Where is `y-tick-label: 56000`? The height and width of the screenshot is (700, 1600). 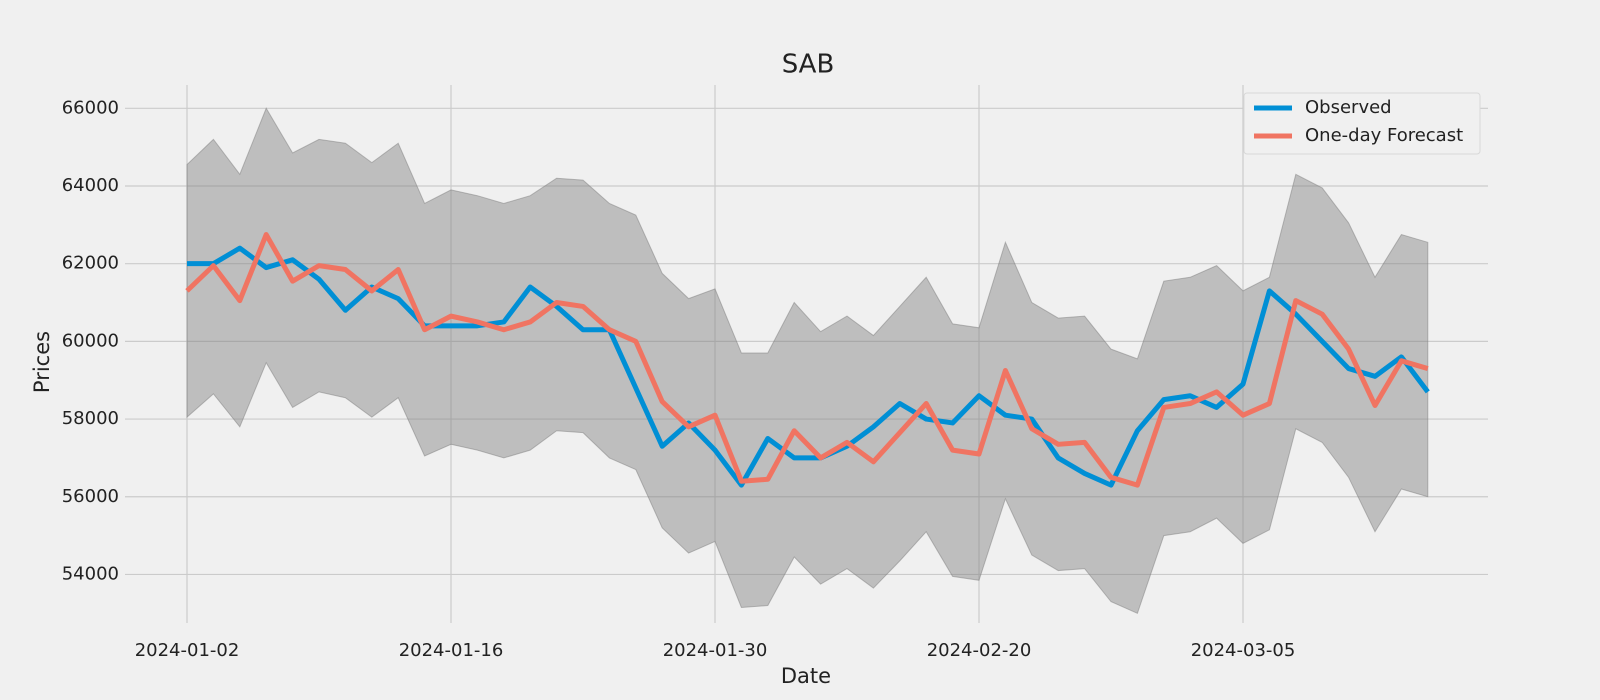
y-tick-label: 56000 is located at coordinates (90, 496).